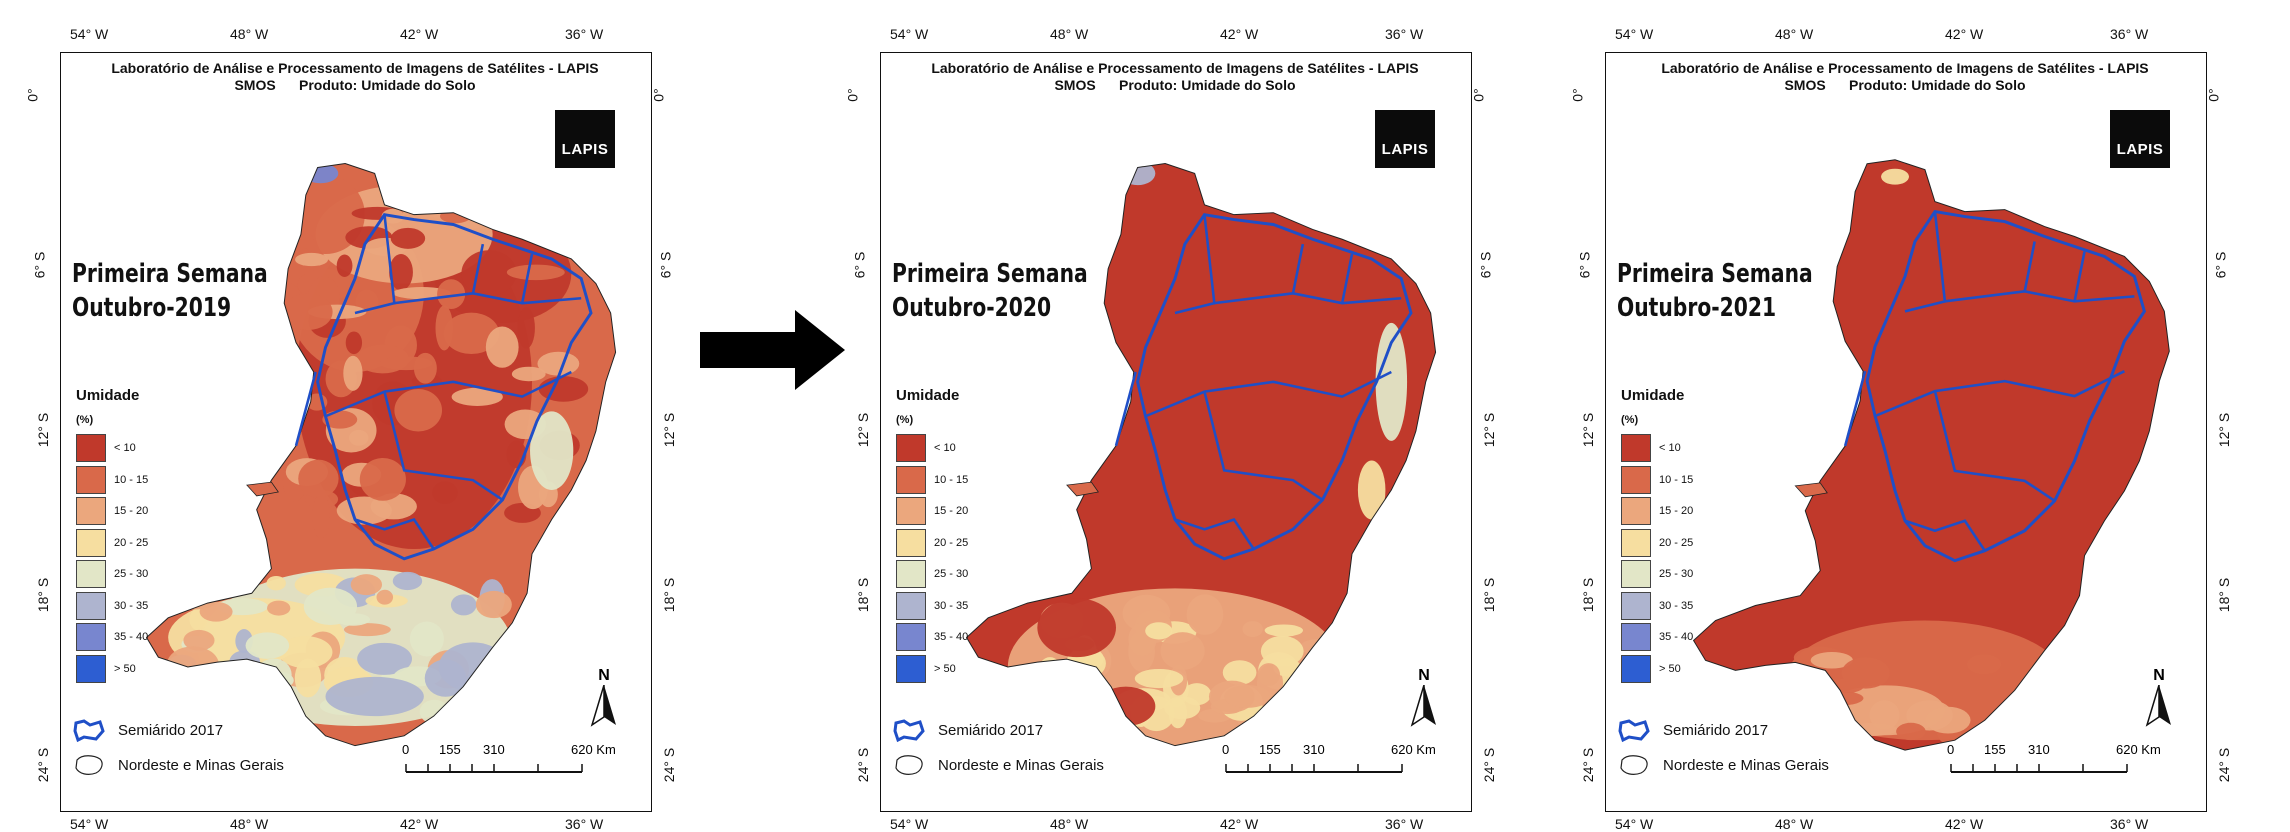 The image size is (2290, 832). I want to click on scale-bar: 0 155 310 620 Km, so click(2063, 762).